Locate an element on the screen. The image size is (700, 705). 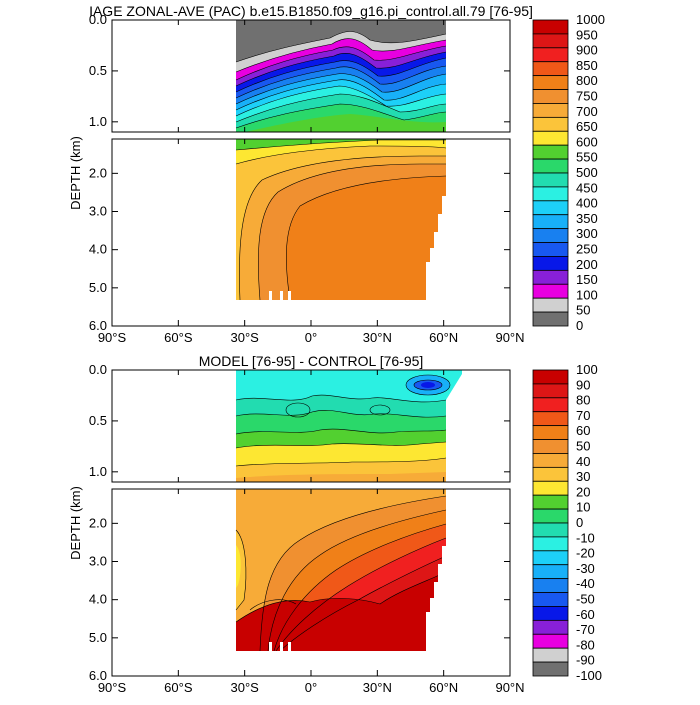
x-tick-label: 60°S is located at coordinates (178, 337).